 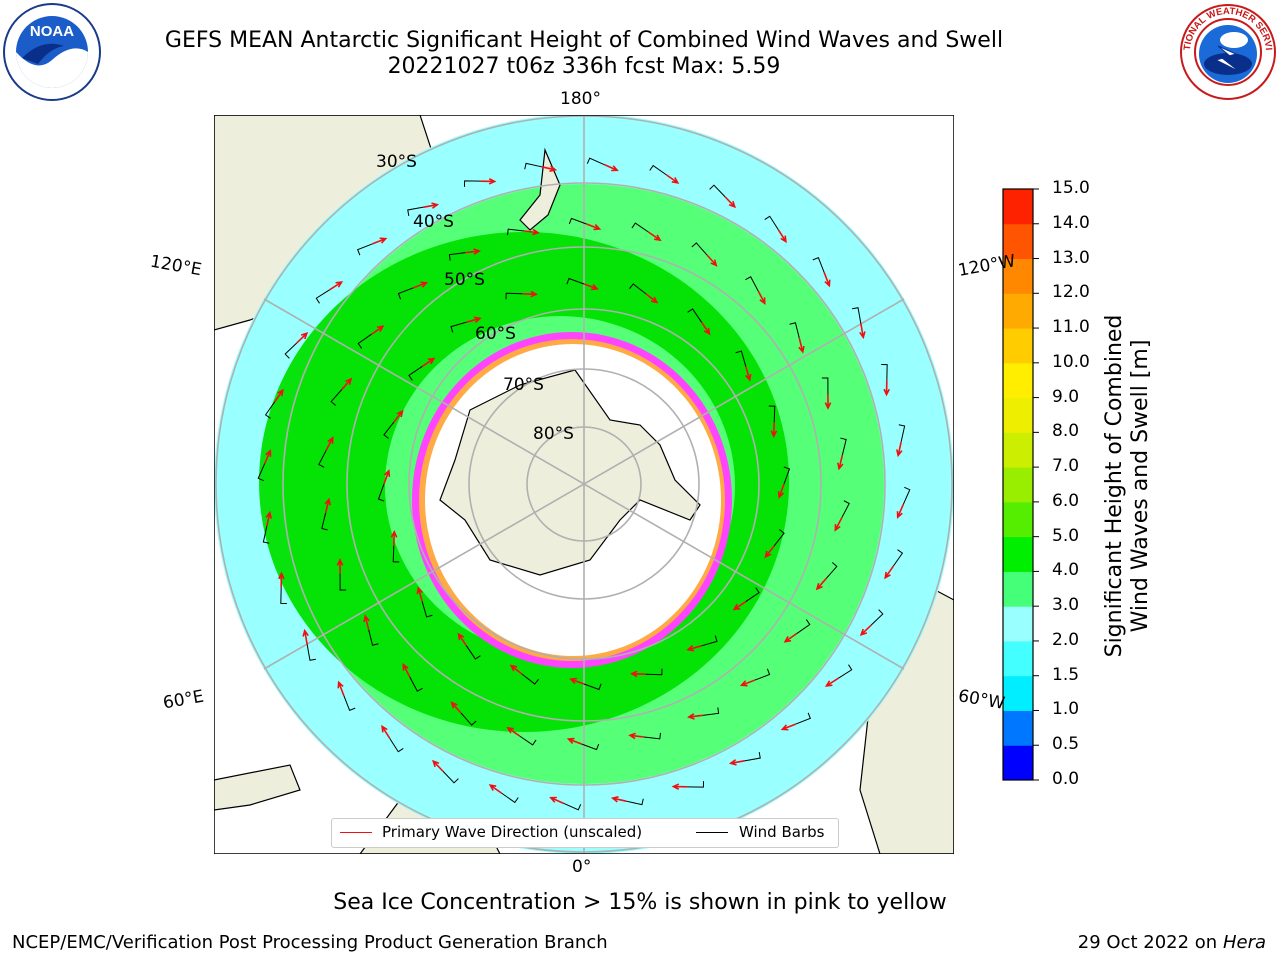 I want to click on colorbar-tick-label: 8.0, so click(x=1066, y=431).